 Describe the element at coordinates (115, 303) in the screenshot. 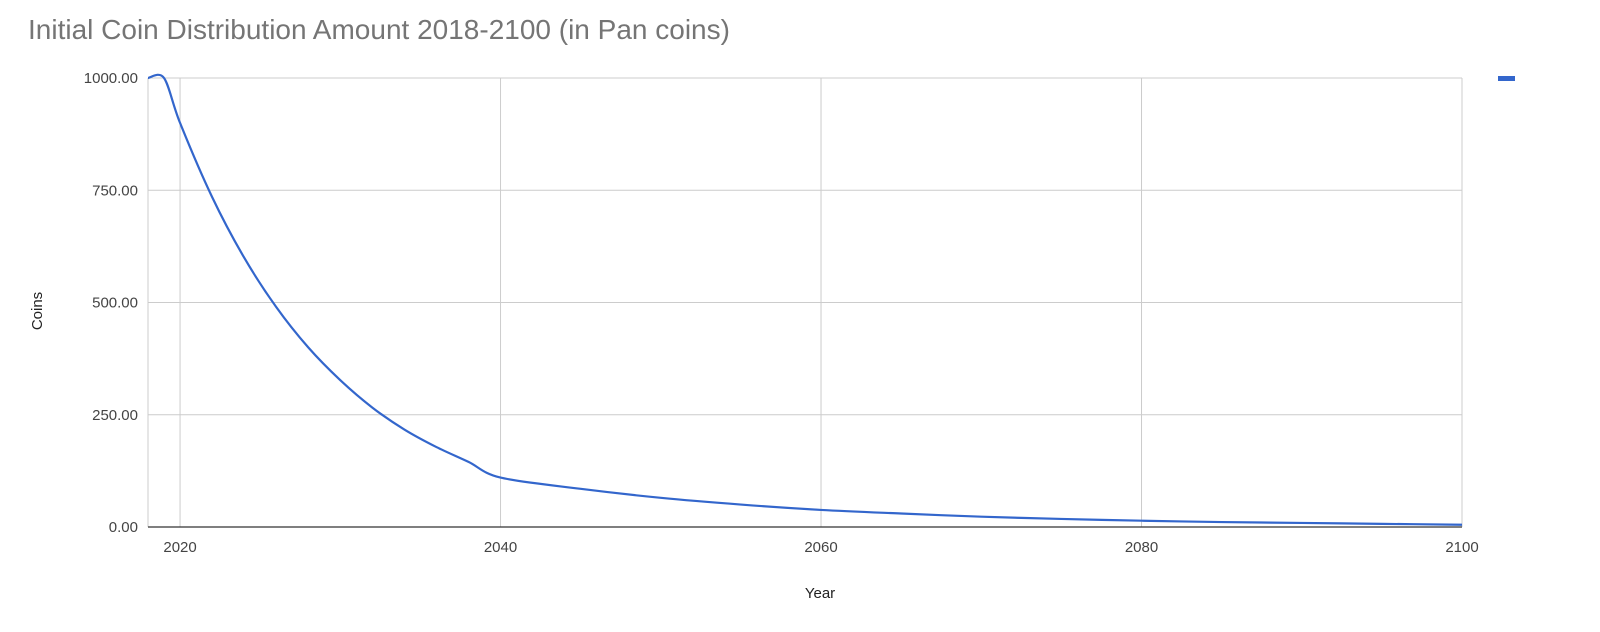

I see `y-tick-label: 500.00` at that location.